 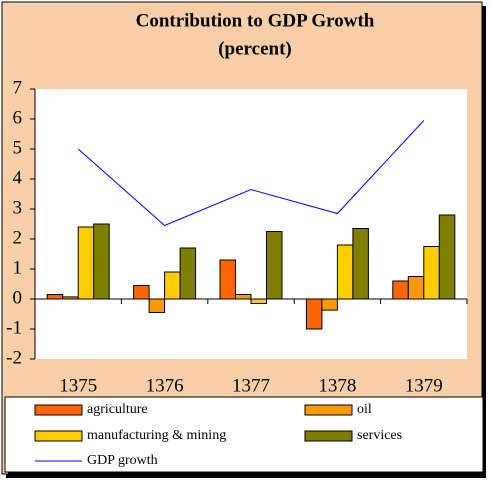 What do you see at coordinates (424, 385) in the screenshot?
I see `x-tick-label: 1379` at bounding box center [424, 385].